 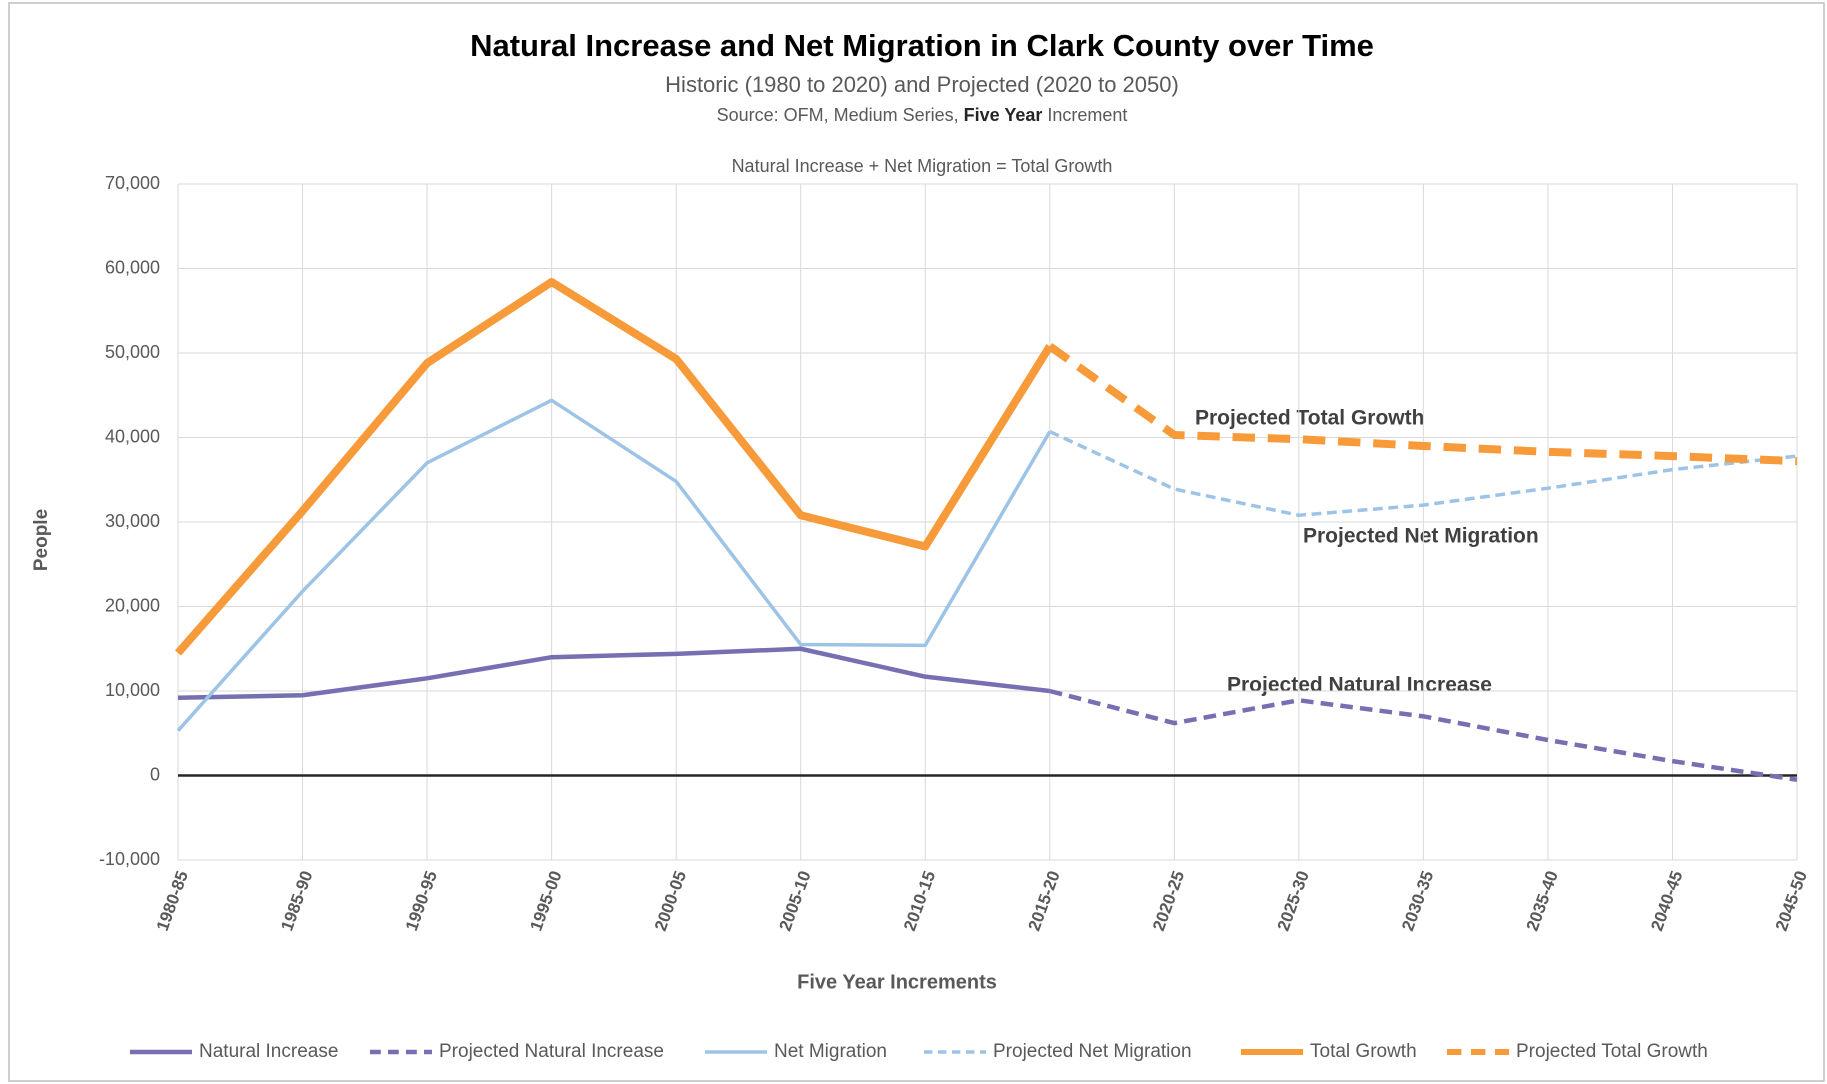 What do you see at coordinates (1359, 685) in the screenshot?
I see `annotation: Projected Natural Increase` at bounding box center [1359, 685].